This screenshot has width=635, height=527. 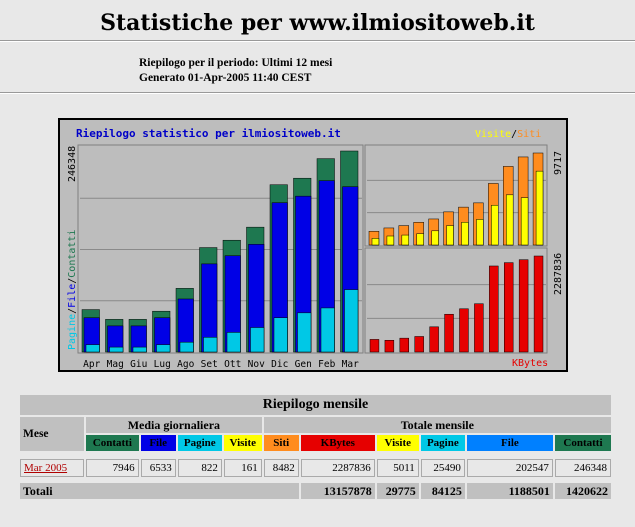 What do you see at coordinates (115, 364) in the screenshot?
I see `x-tick-label: Mag` at bounding box center [115, 364].